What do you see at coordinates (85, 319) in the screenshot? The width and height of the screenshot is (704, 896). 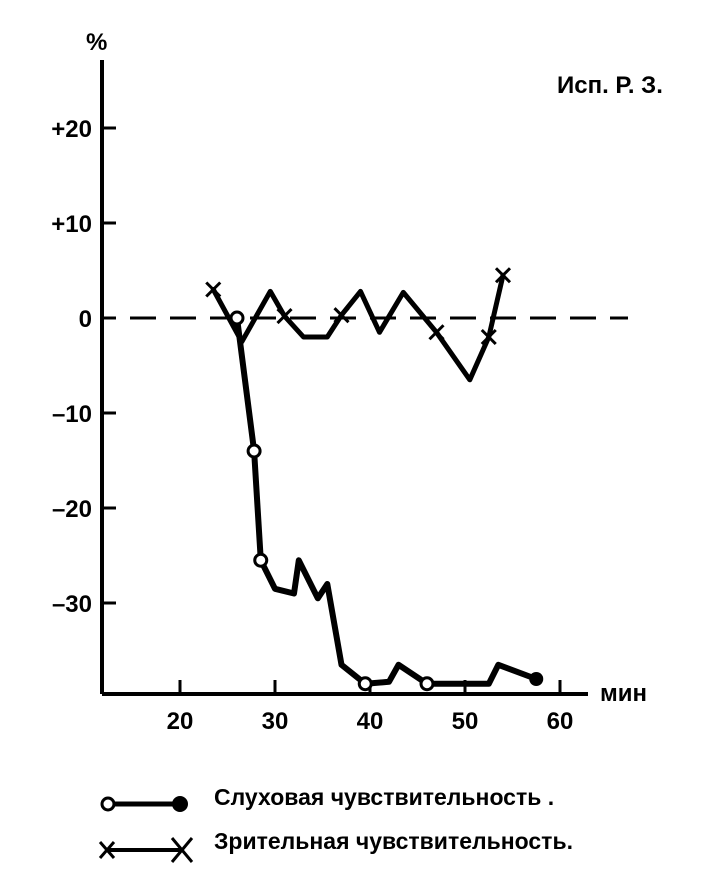 I see `y-tick-label: 0` at bounding box center [85, 319].